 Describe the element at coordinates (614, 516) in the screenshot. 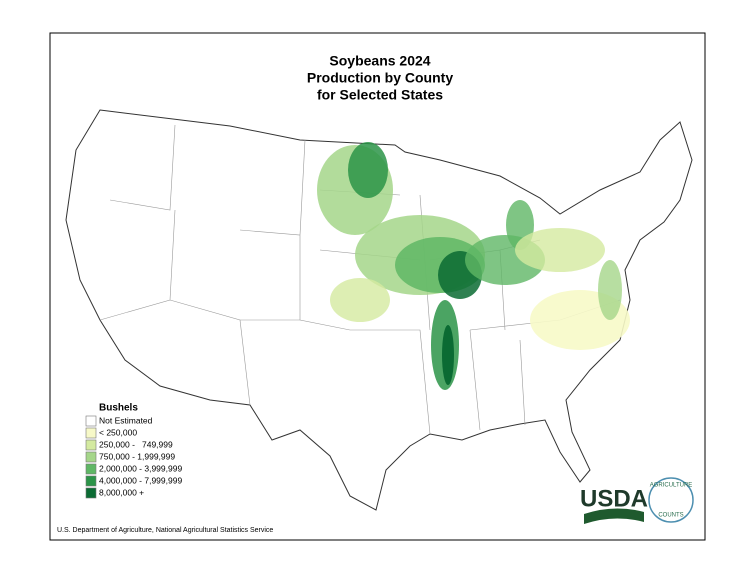

I see `usda-swoosh` at that location.